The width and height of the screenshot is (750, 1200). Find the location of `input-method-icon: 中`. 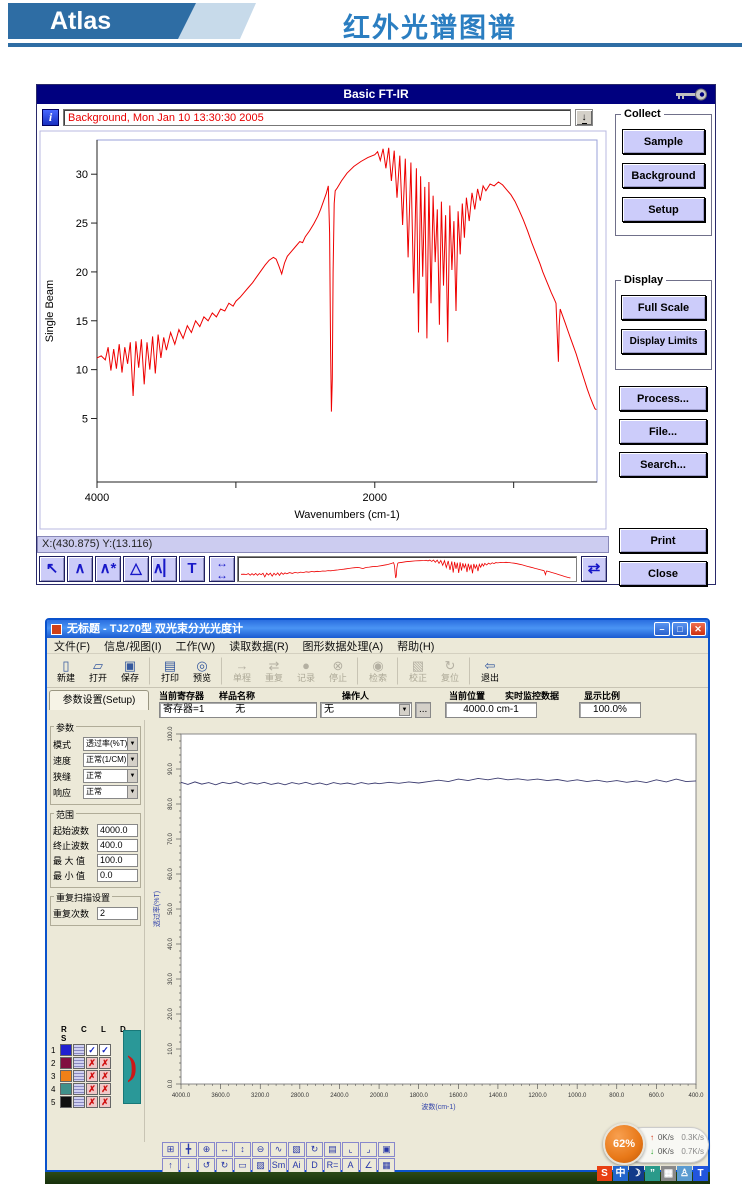

input-method-icon: 中 is located at coordinates (620, 1173).